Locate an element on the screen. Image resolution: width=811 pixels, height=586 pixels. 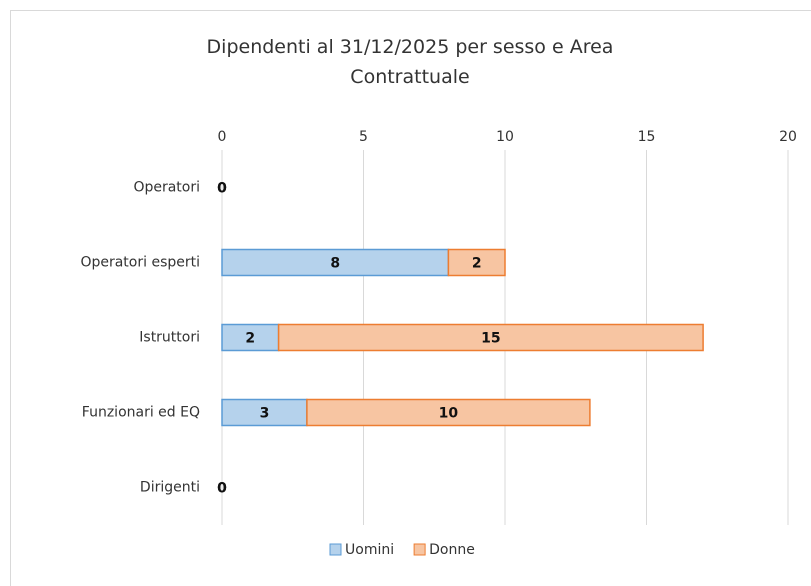
y-tick-label: Dirigenti is located at coordinates (170, 488).